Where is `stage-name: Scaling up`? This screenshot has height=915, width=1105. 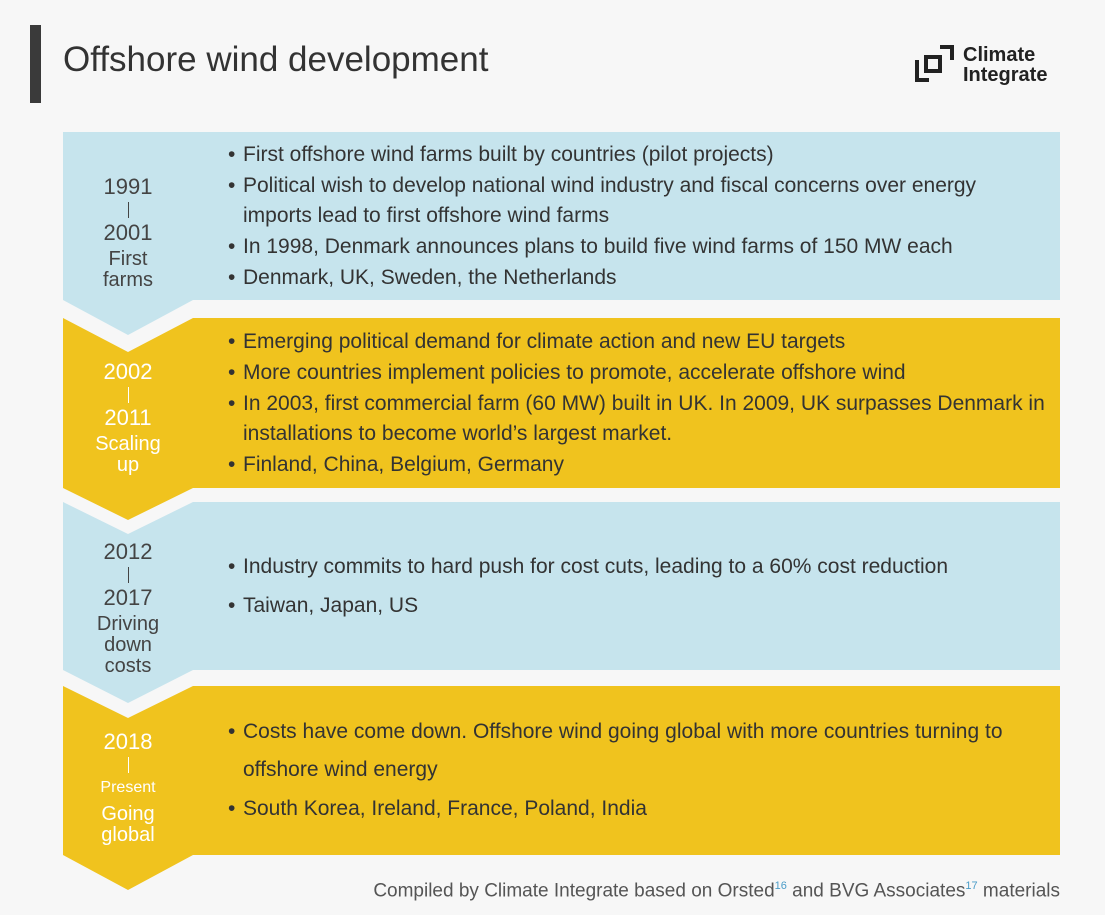 stage-name: Scaling up is located at coordinates (128, 454).